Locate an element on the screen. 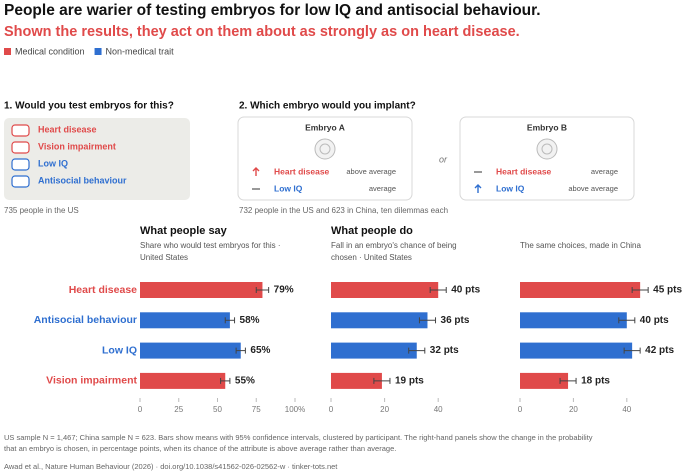  value-label: 58% is located at coordinates (250, 320).